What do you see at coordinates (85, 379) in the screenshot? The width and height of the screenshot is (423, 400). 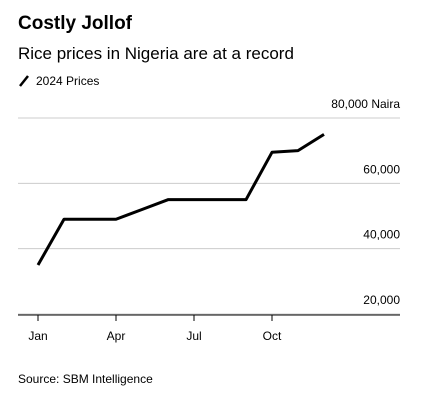 I see `source: Source: SBM Intelligence` at bounding box center [85, 379].